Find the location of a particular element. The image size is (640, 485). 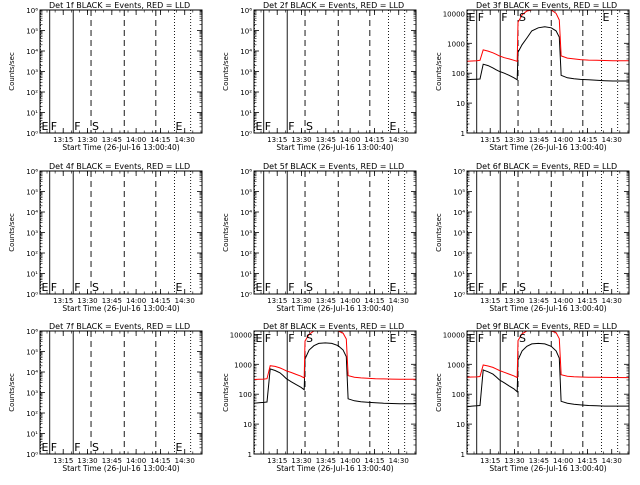

panel-title: Det 6f BLACK = Events, RED = LLD is located at coordinates (546, 166).